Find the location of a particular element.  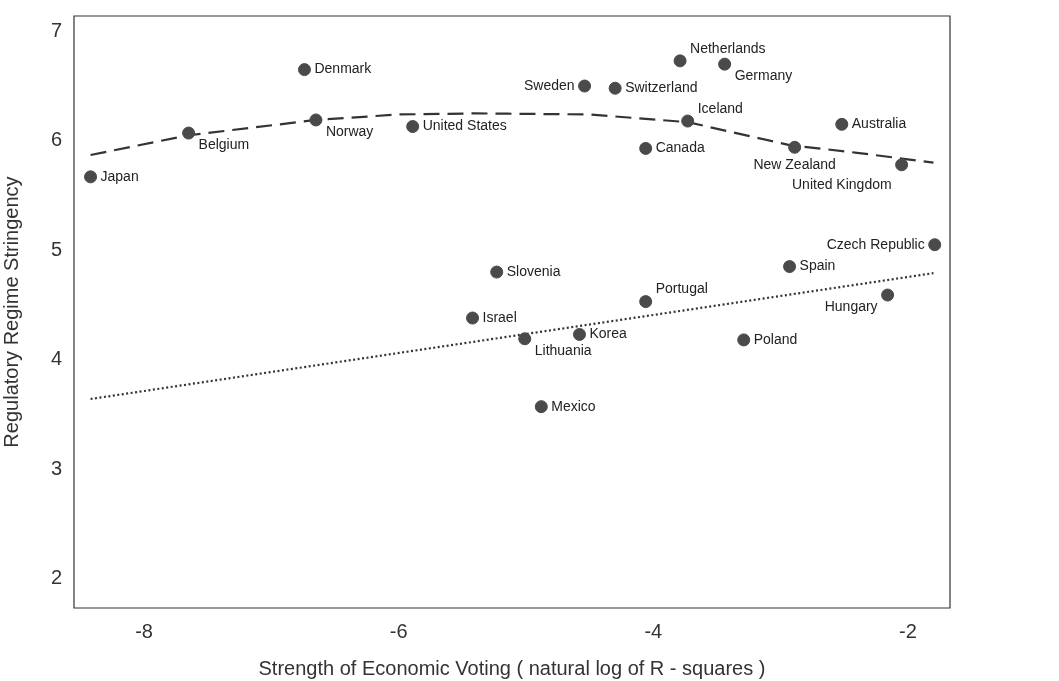

annotation: Denmark is located at coordinates (343, 68).